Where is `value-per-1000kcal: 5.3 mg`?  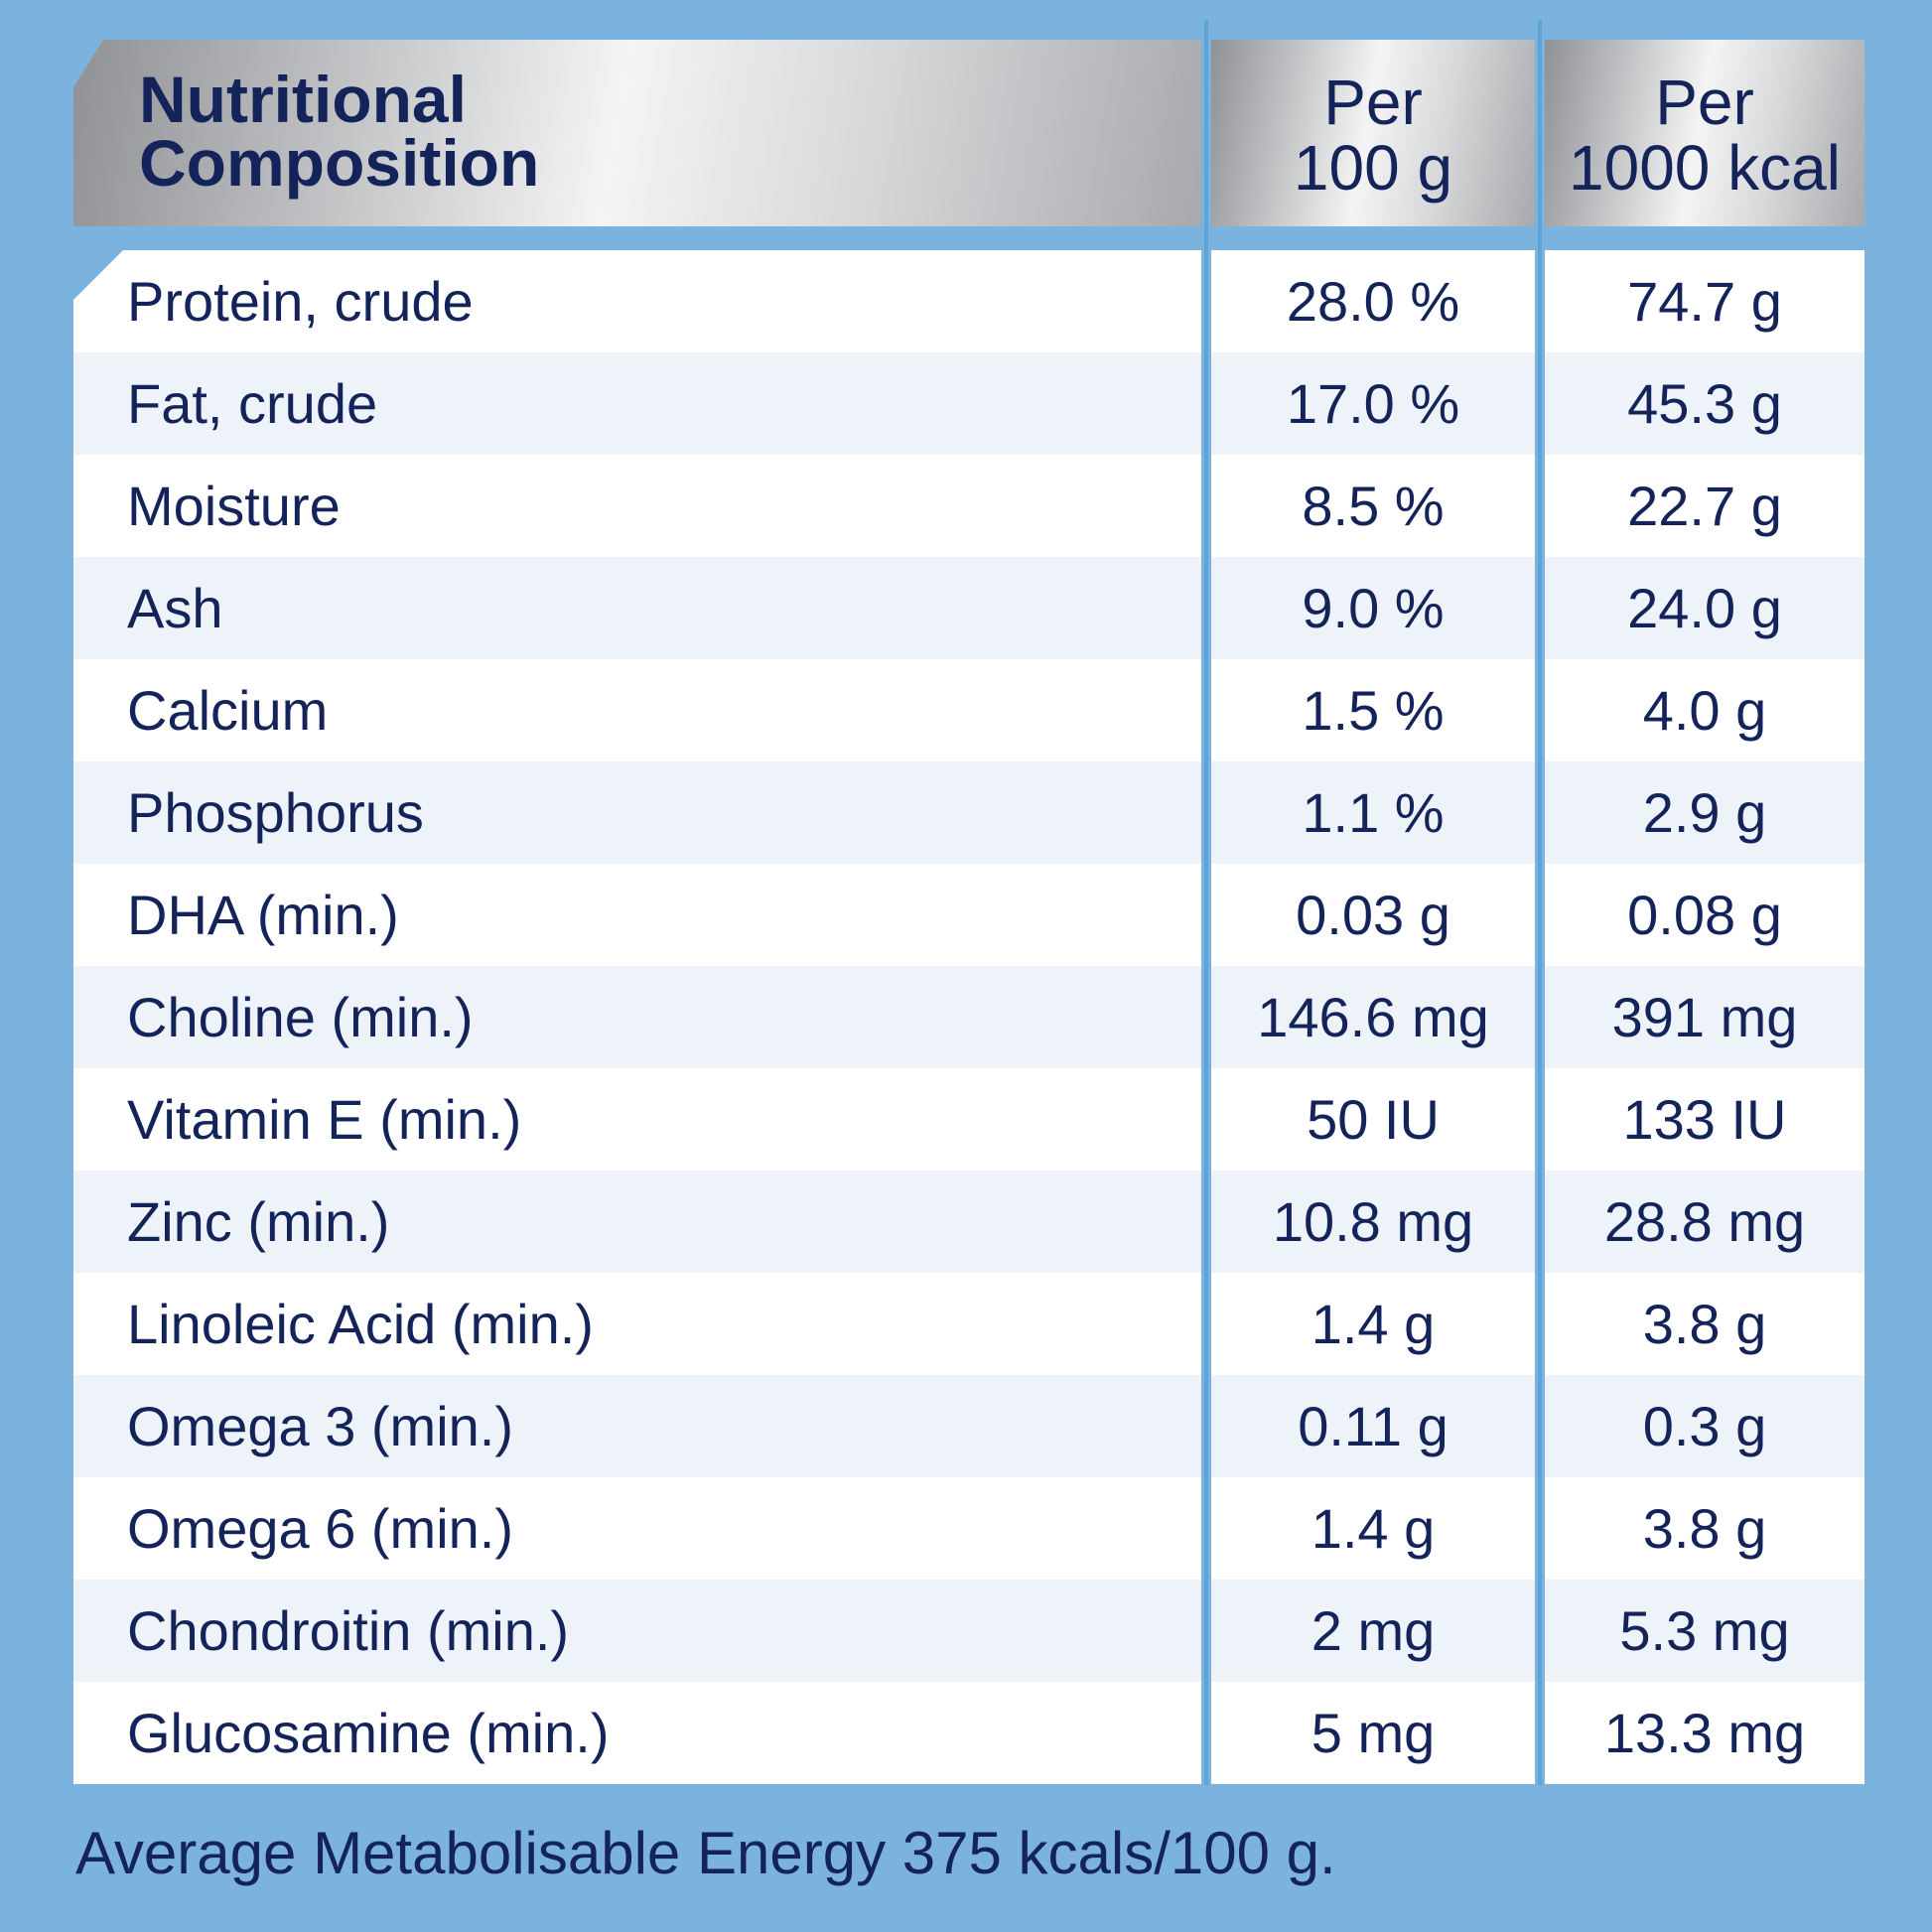
value-per-1000kcal: 5.3 mg is located at coordinates (1705, 1631).